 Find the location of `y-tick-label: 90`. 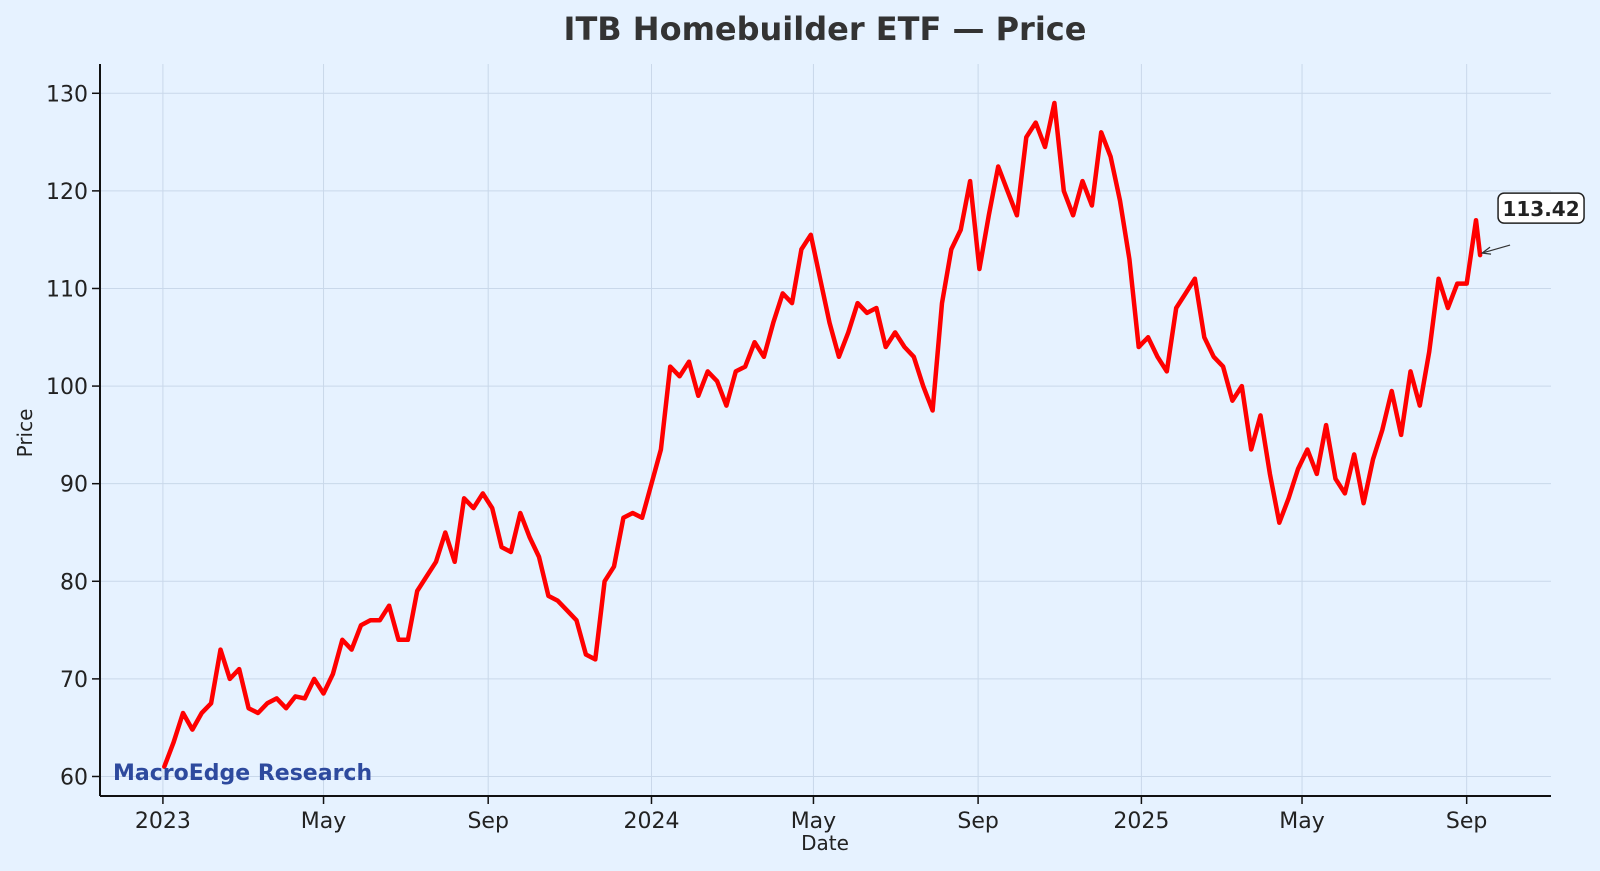

y-tick-label: 90 is located at coordinates (74, 485).